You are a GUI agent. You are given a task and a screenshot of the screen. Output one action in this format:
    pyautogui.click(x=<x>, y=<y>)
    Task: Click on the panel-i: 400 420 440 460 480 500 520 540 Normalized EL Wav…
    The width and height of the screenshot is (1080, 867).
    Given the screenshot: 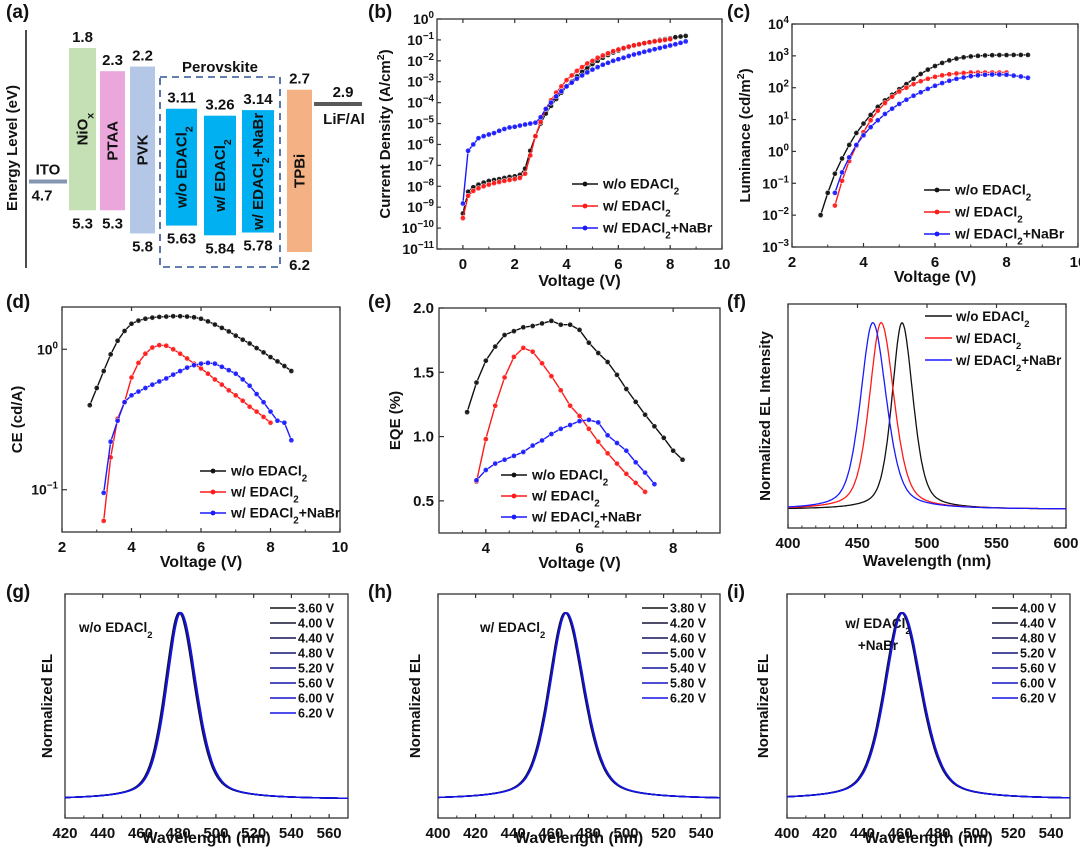 What is the action you would take?
    pyautogui.click(x=913, y=720)
    